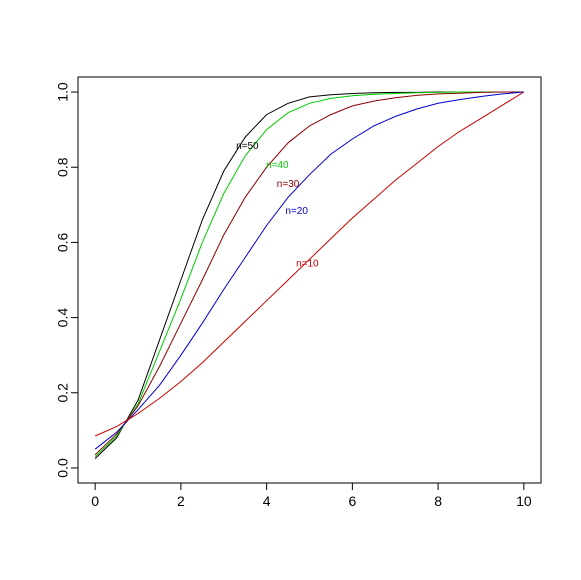 This screenshot has height=580, width=581. What do you see at coordinates (296, 211) in the screenshot?
I see `series-label-n-20: n=20` at bounding box center [296, 211].